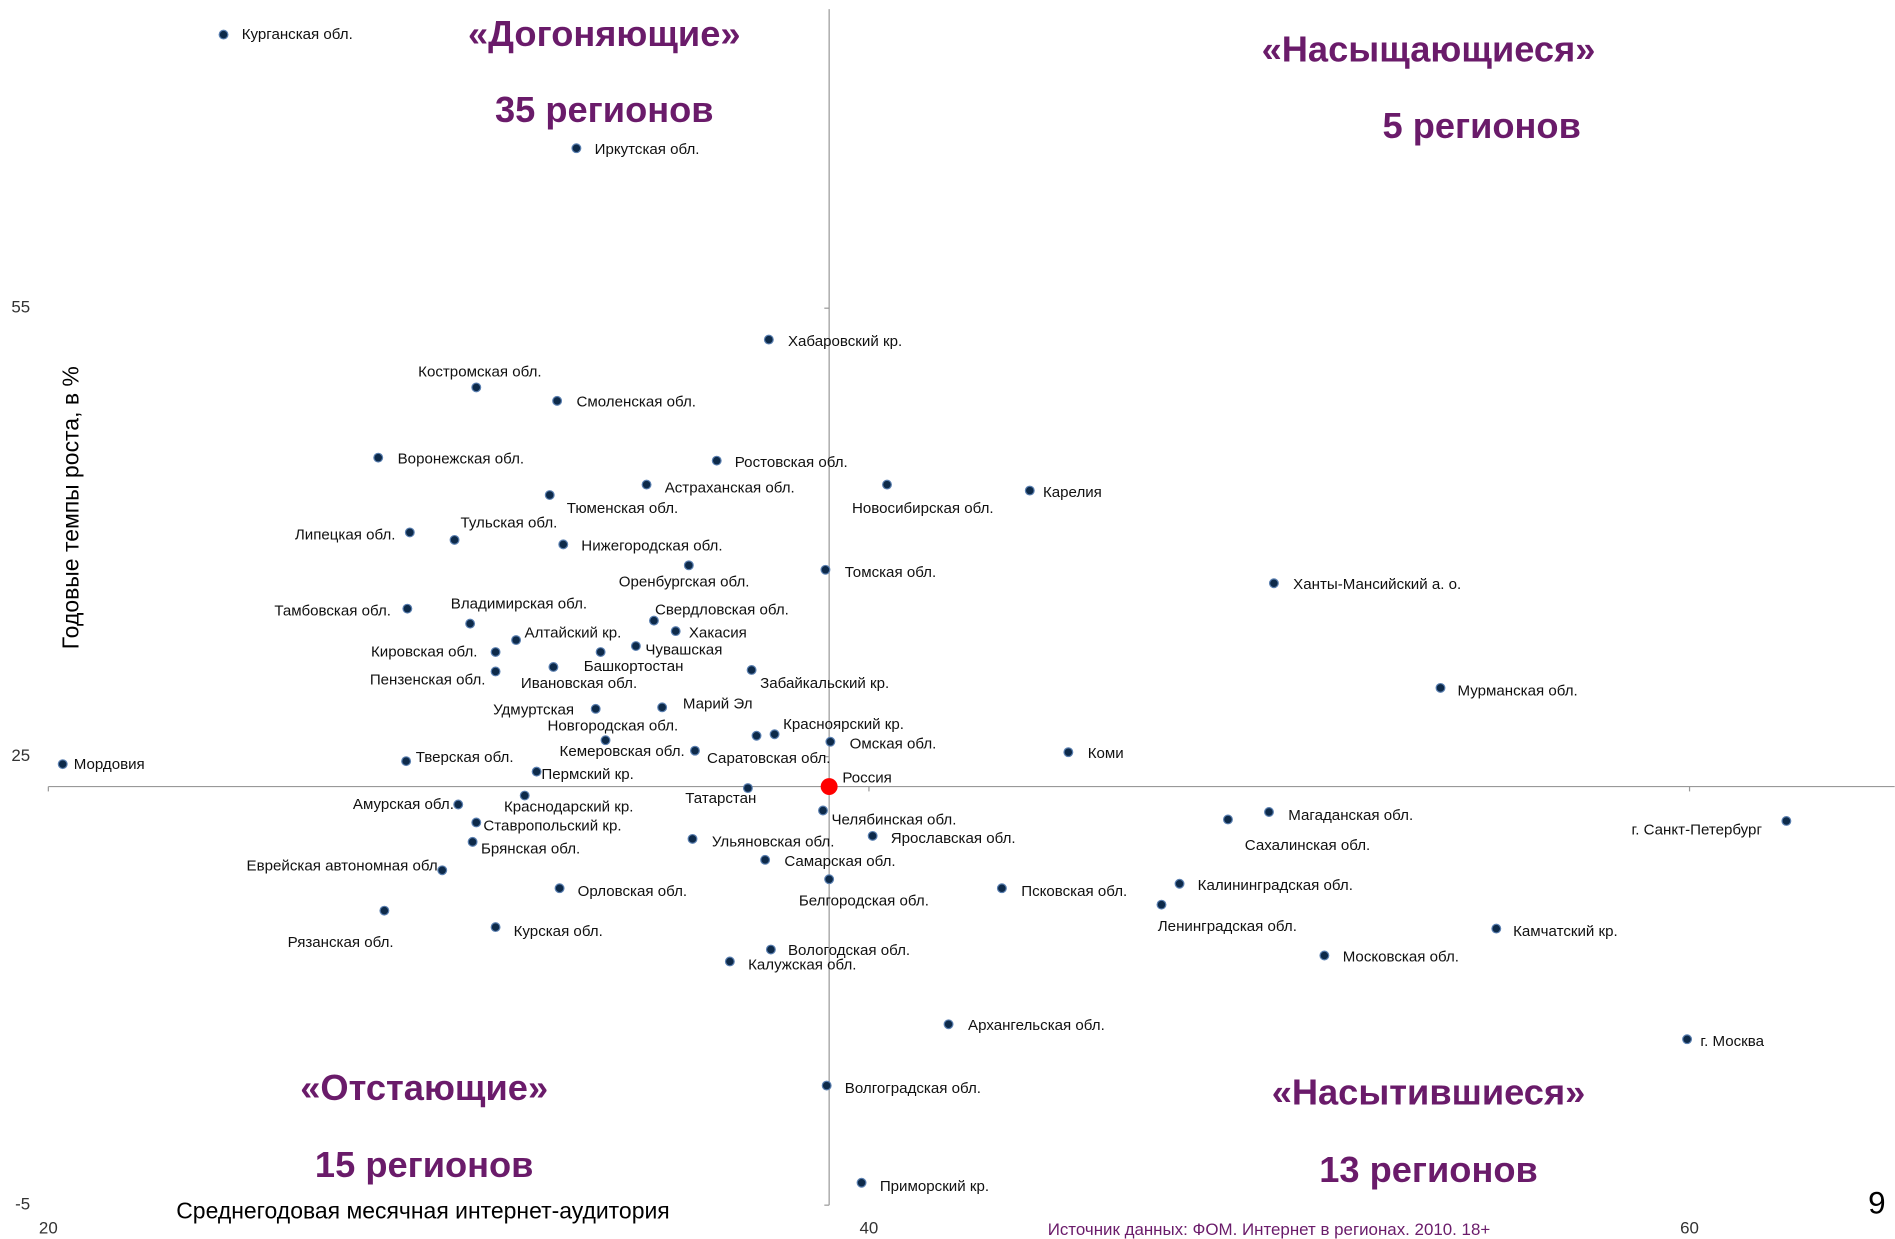 This screenshot has height=1239, width=1895. What do you see at coordinates (332, 611) in the screenshot?
I see `point-label: Тамбовская обл.` at bounding box center [332, 611].